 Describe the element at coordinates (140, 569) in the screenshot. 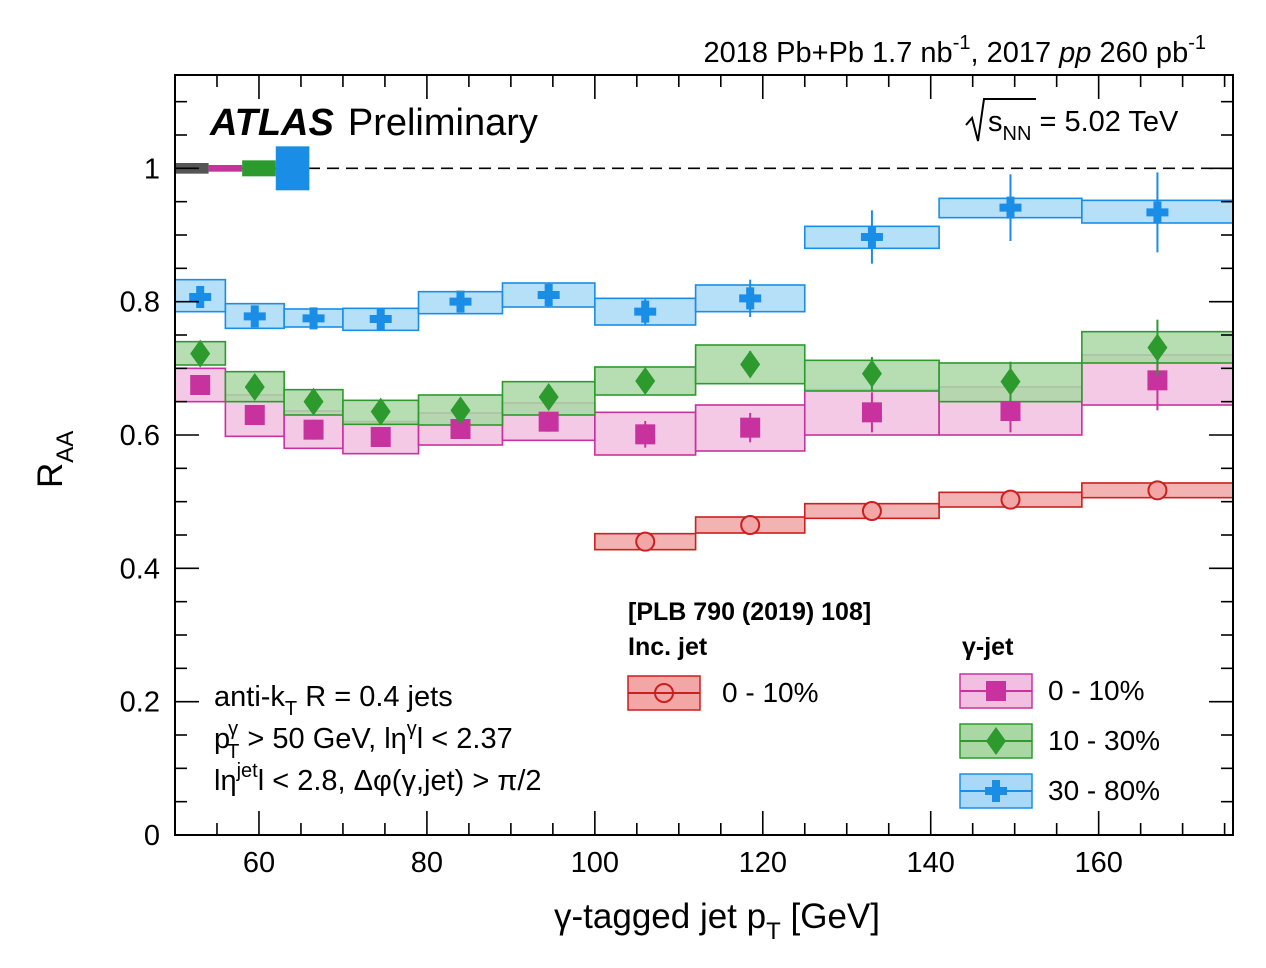

I see `y-tick-label: 0.4` at that location.